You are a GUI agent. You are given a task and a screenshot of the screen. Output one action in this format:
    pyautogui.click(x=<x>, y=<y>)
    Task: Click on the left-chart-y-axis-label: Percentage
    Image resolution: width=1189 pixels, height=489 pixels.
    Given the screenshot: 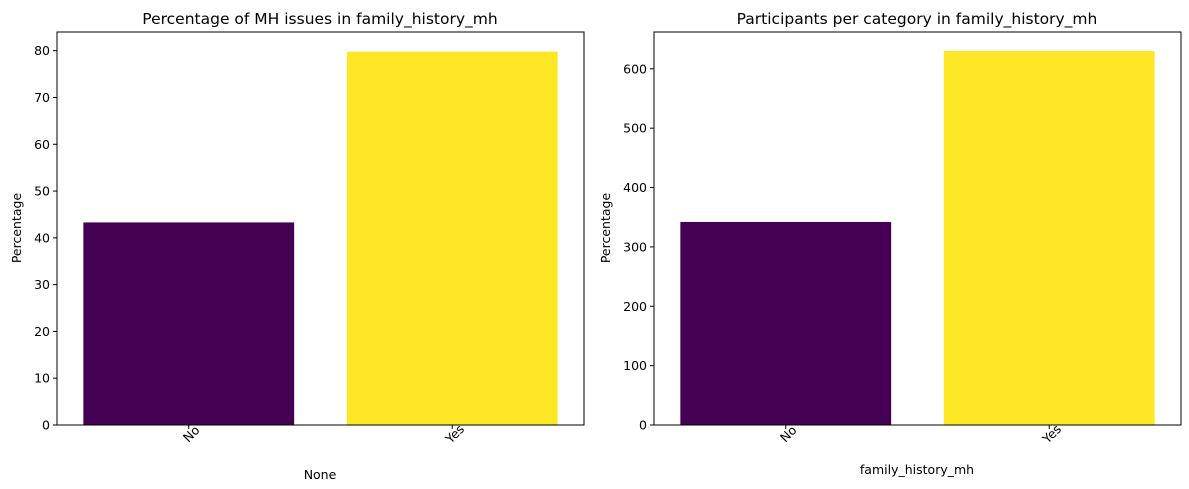 What is the action you would take?
    pyautogui.click(x=16, y=228)
    